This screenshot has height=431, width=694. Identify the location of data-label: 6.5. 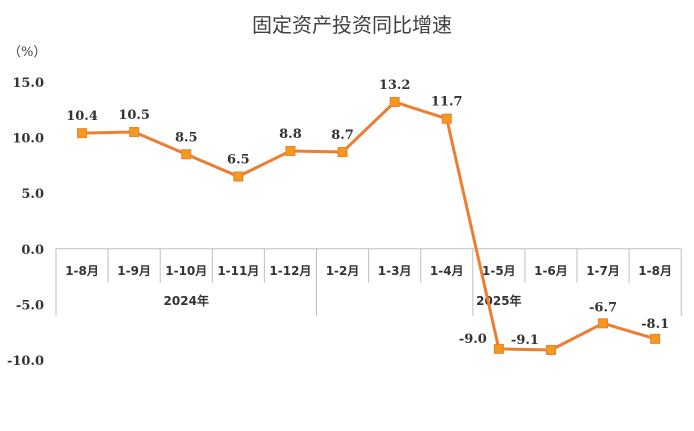
(238, 160).